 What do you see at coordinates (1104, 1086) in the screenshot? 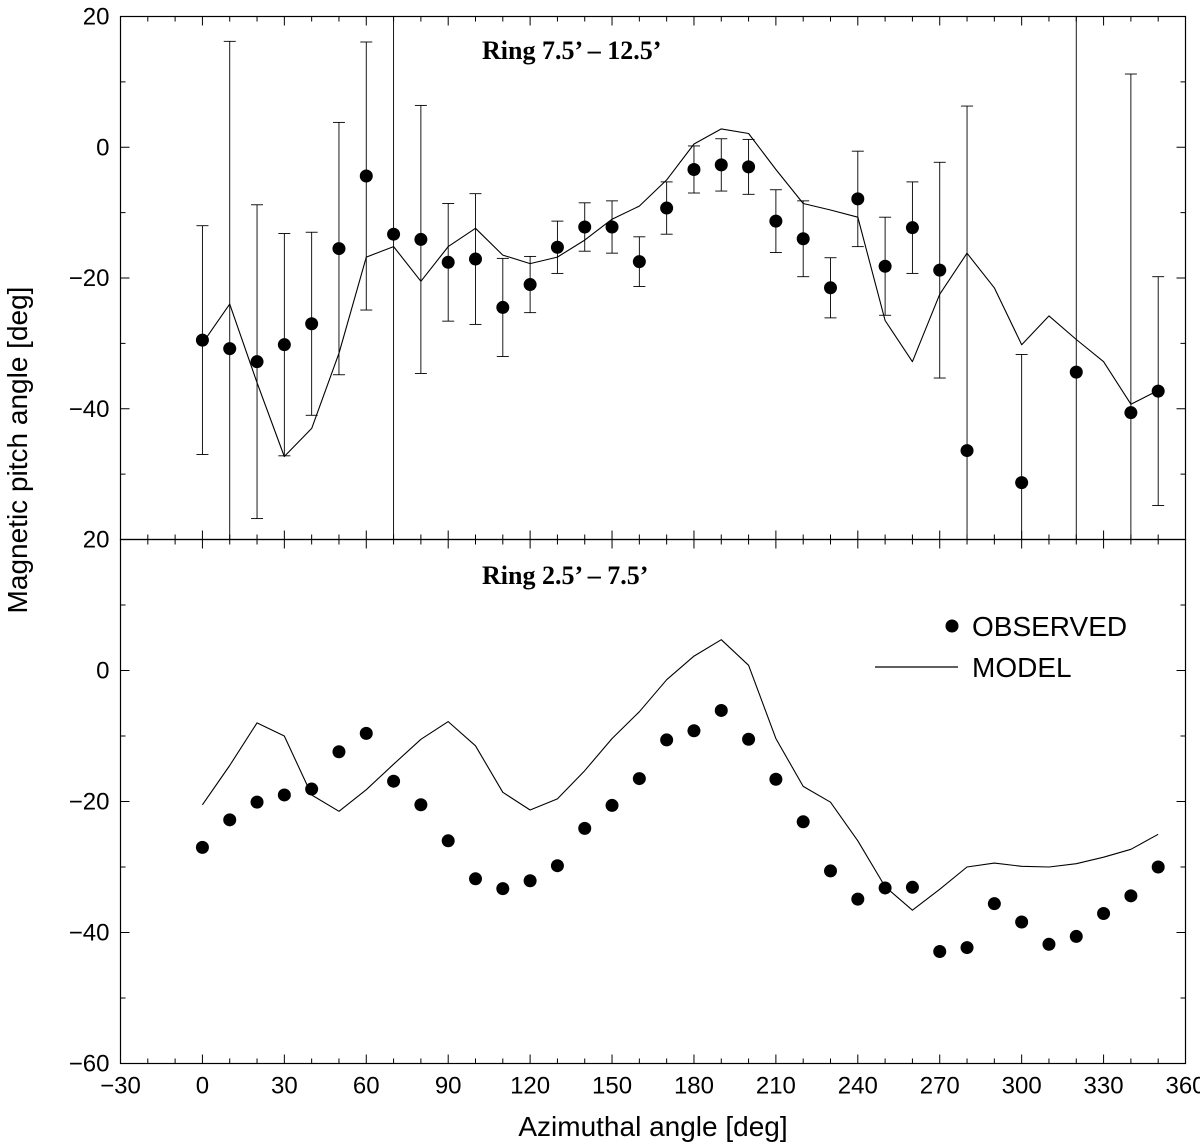
I see `x-tick-label: 330` at bounding box center [1104, 1086].